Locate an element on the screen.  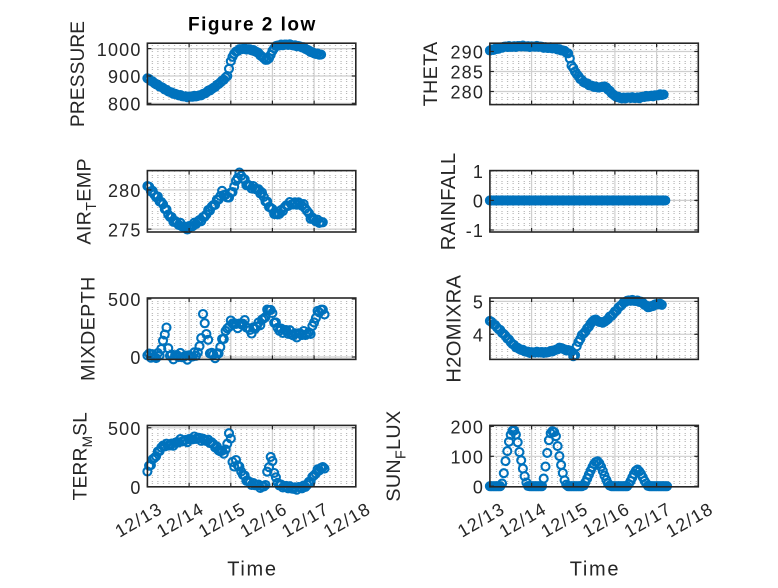
svg-text: TERRMSL is located at coordinates (83, 456).